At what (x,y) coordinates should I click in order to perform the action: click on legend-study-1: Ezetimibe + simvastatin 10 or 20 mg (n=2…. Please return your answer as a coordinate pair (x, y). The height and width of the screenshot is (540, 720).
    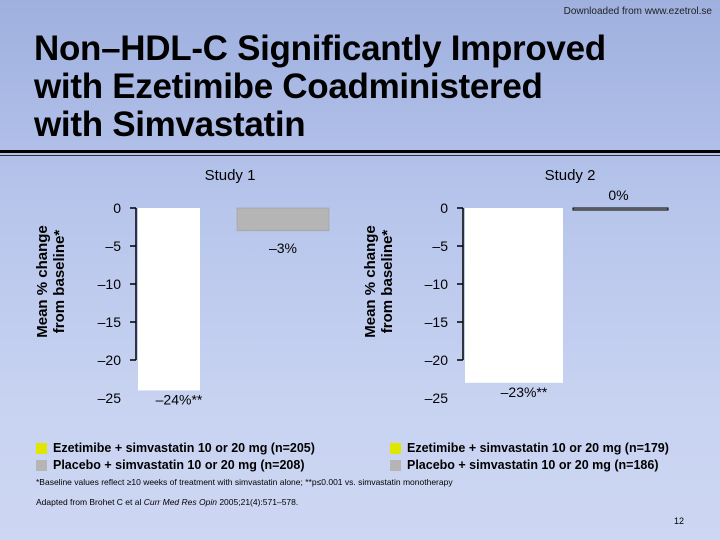
    Looking at the image, I should click on (175, 457).